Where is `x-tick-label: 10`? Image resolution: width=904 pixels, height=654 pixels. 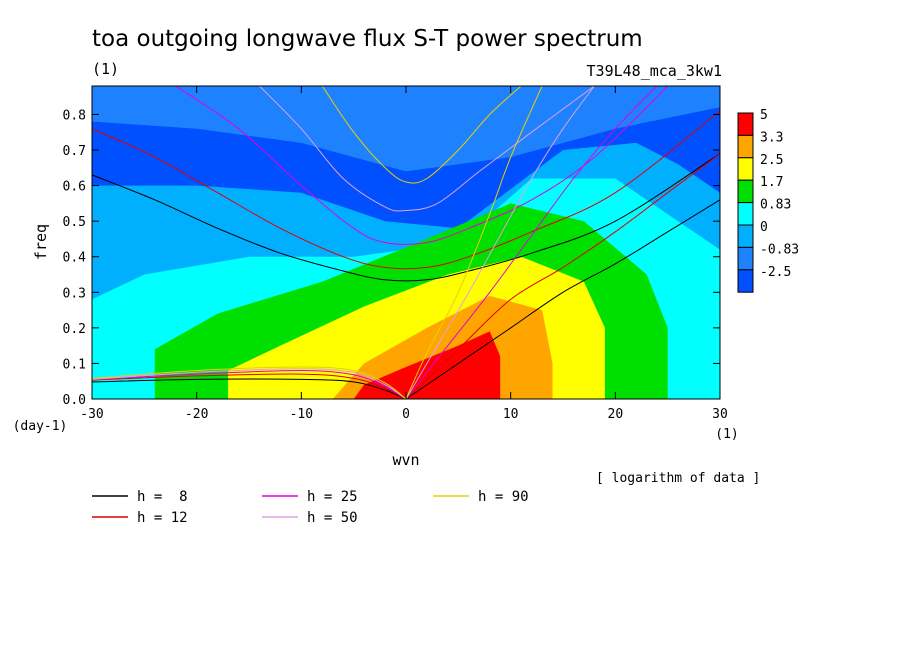
x-tick-label: 10 is located at coordinates (511, 414).